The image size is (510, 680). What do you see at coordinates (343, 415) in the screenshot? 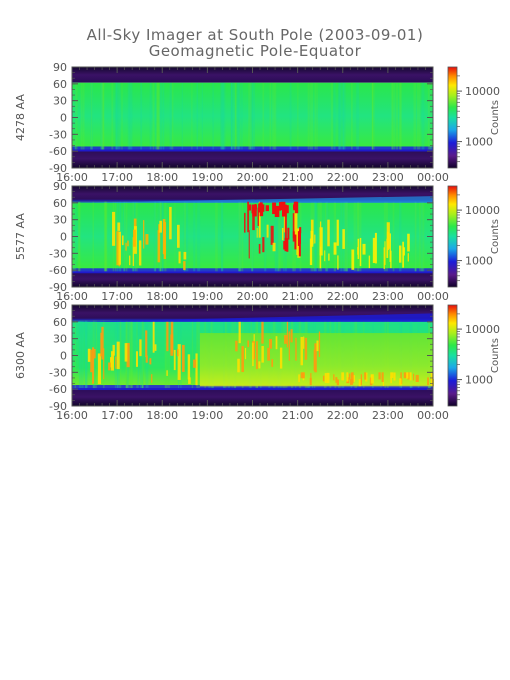
I see `x-tick-label: 22:00` at bounding box center [343, 415].